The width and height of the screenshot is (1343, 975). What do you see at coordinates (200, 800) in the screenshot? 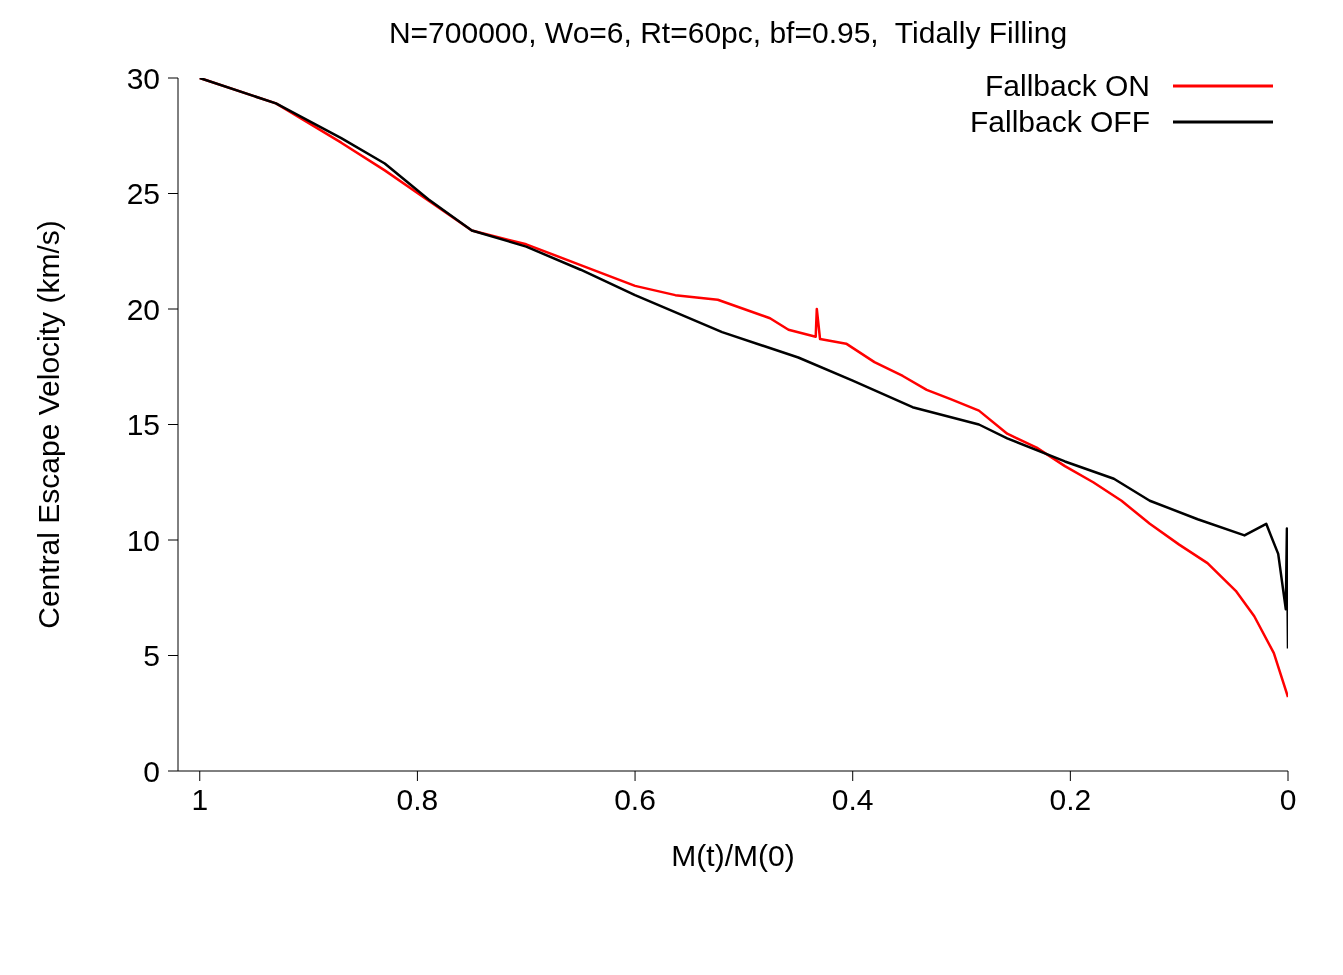
I see `x-tick-label: 1` at bounding box center [200, 800].